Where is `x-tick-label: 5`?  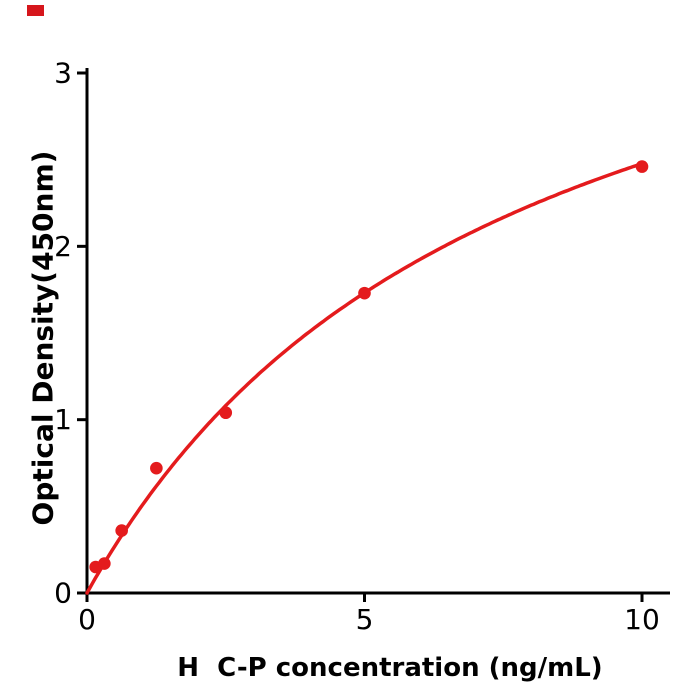 x-tick-label: 5 is located at coordinates (365, 619).